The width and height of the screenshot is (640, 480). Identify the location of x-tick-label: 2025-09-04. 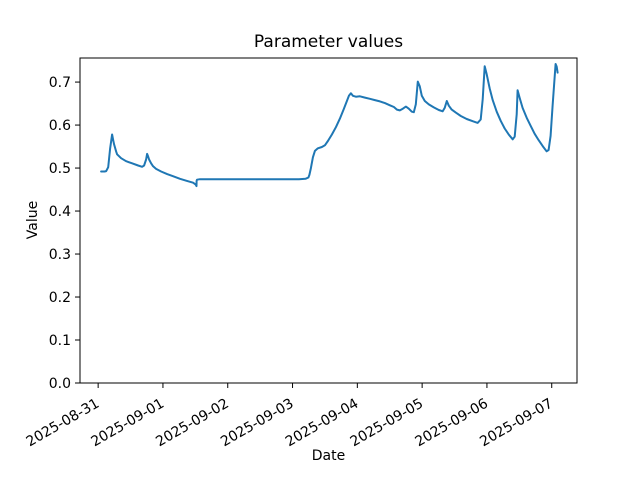
(322, 423).